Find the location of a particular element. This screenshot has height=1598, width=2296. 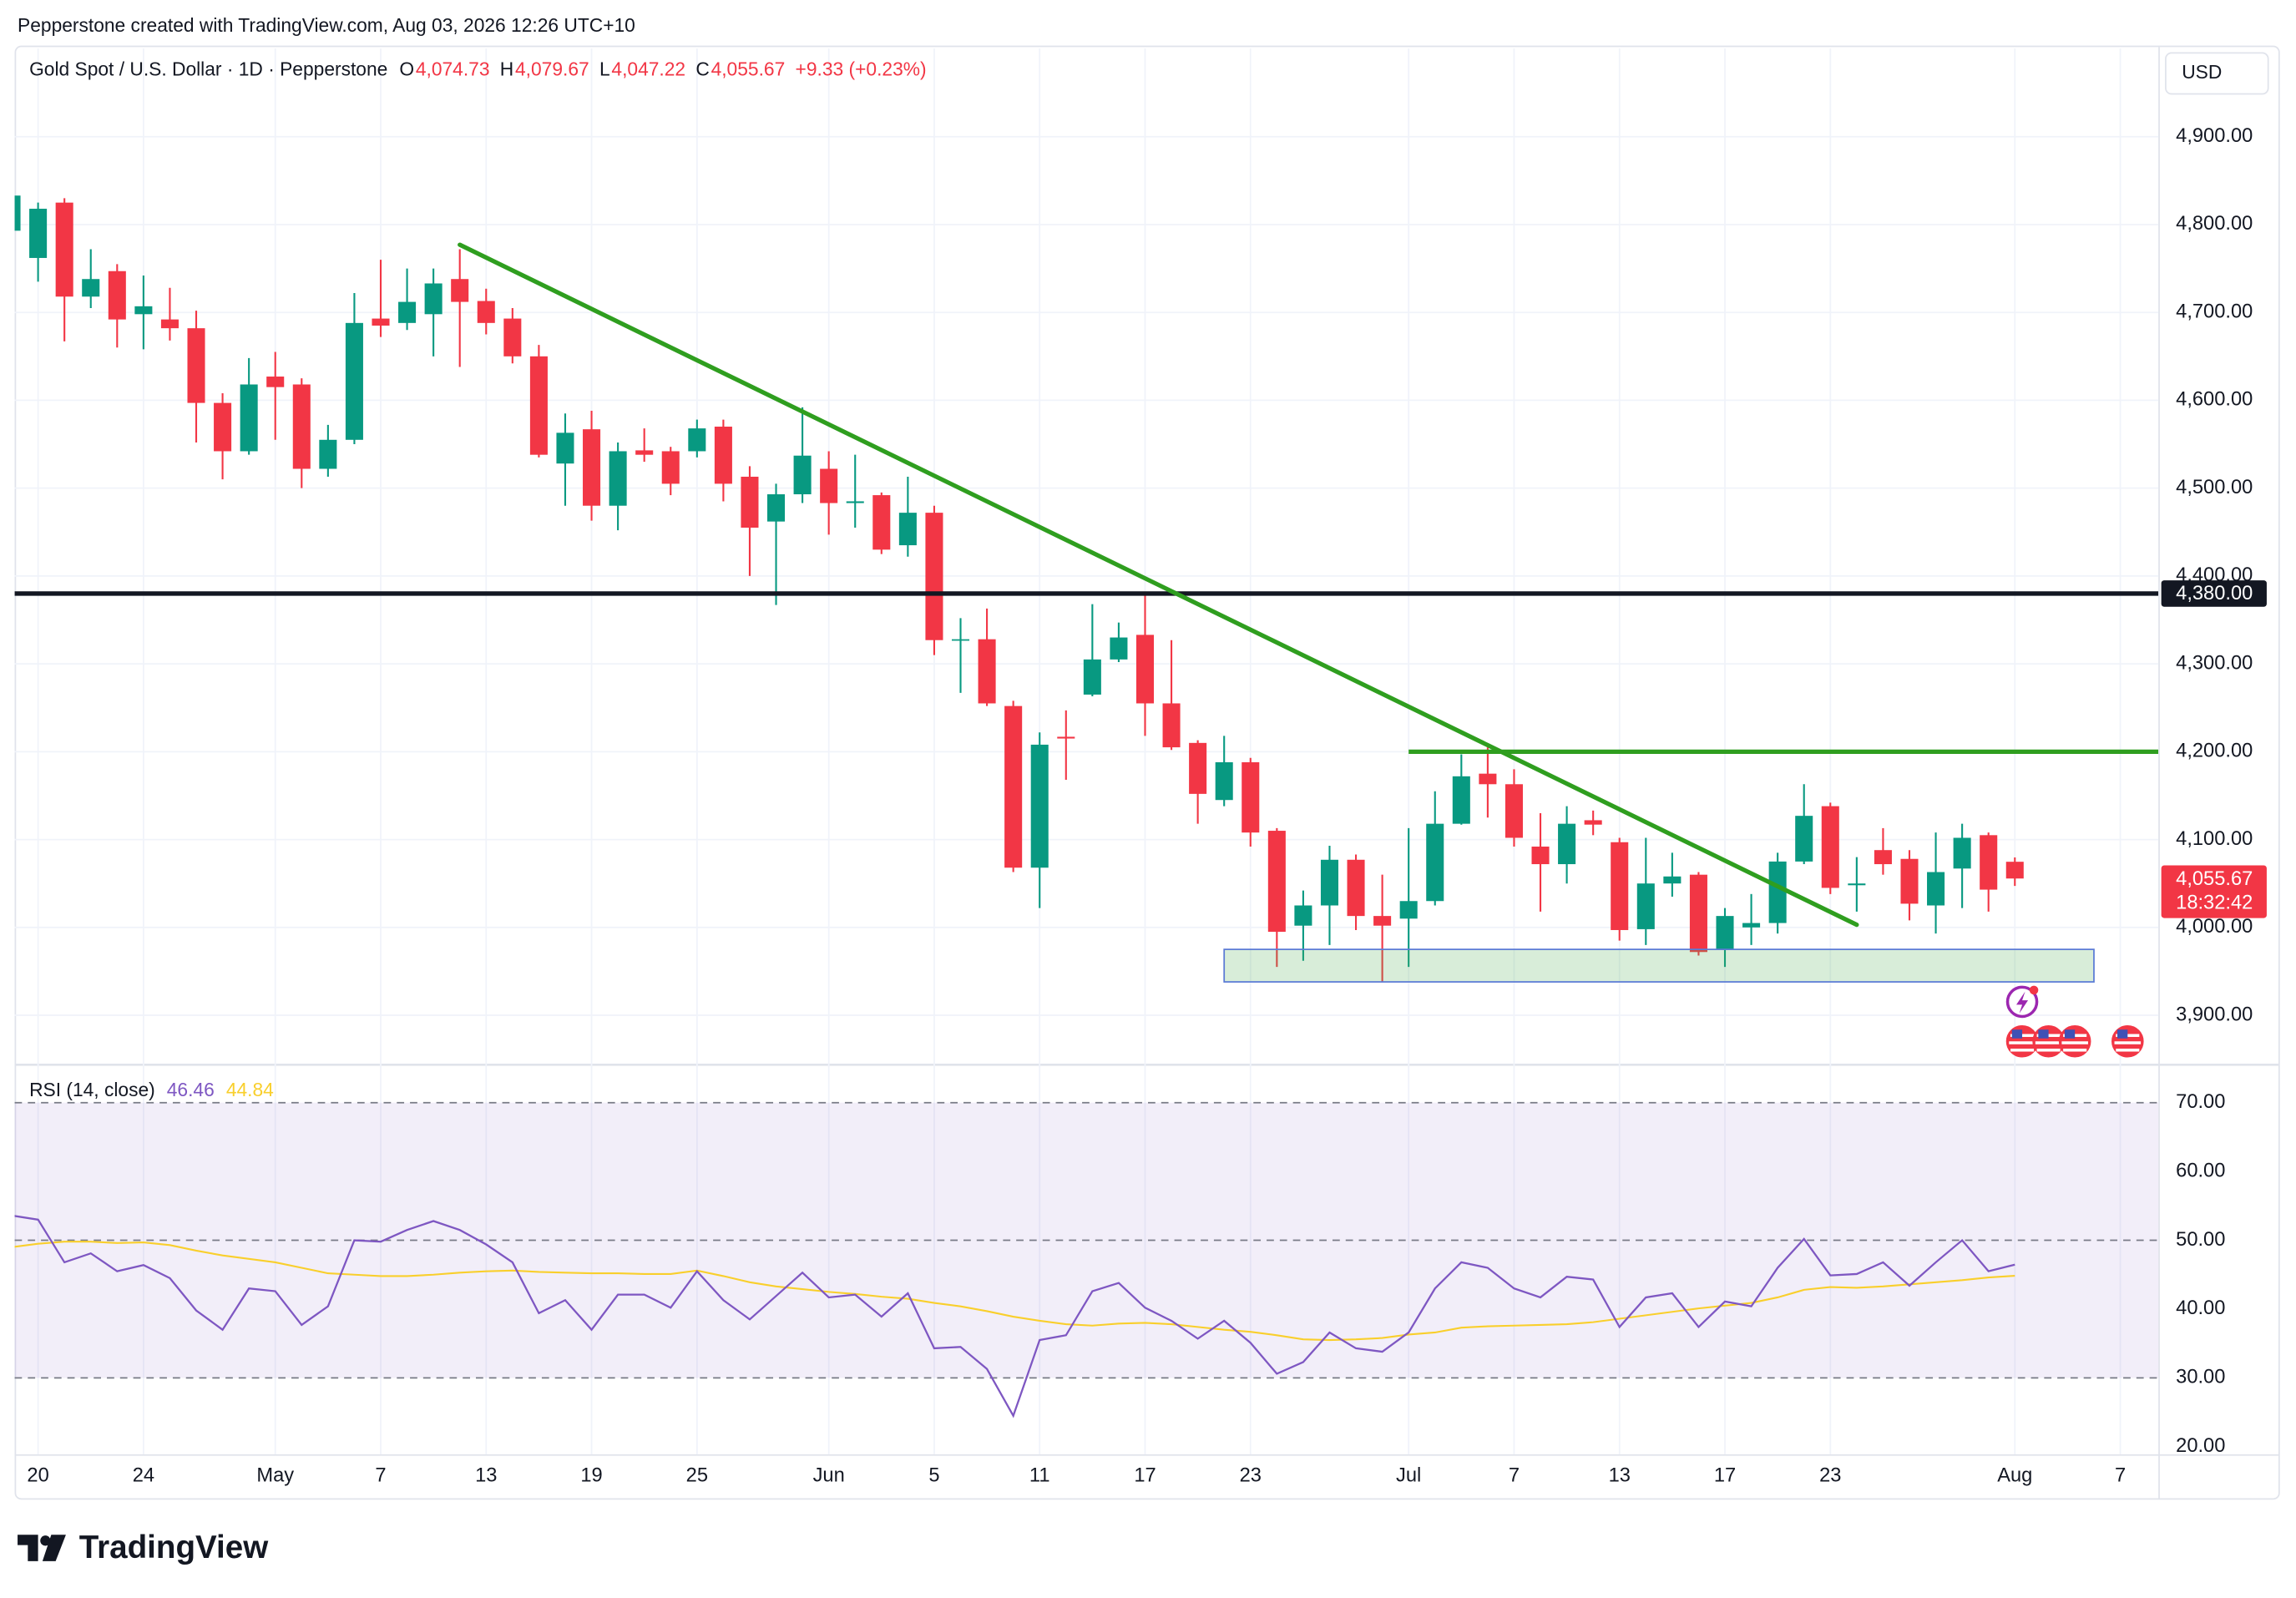

y-tick-label: 4,100.00 is located at coordinates (2214, 839).